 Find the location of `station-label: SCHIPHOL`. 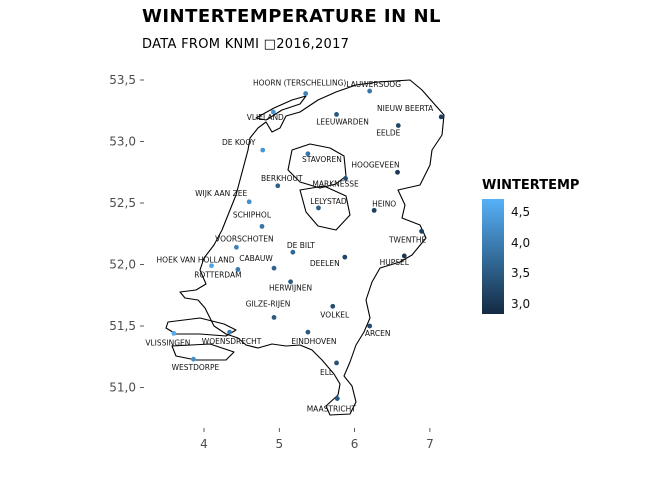

station-label: SCHIPHOL is located at coordinates (252, 214).